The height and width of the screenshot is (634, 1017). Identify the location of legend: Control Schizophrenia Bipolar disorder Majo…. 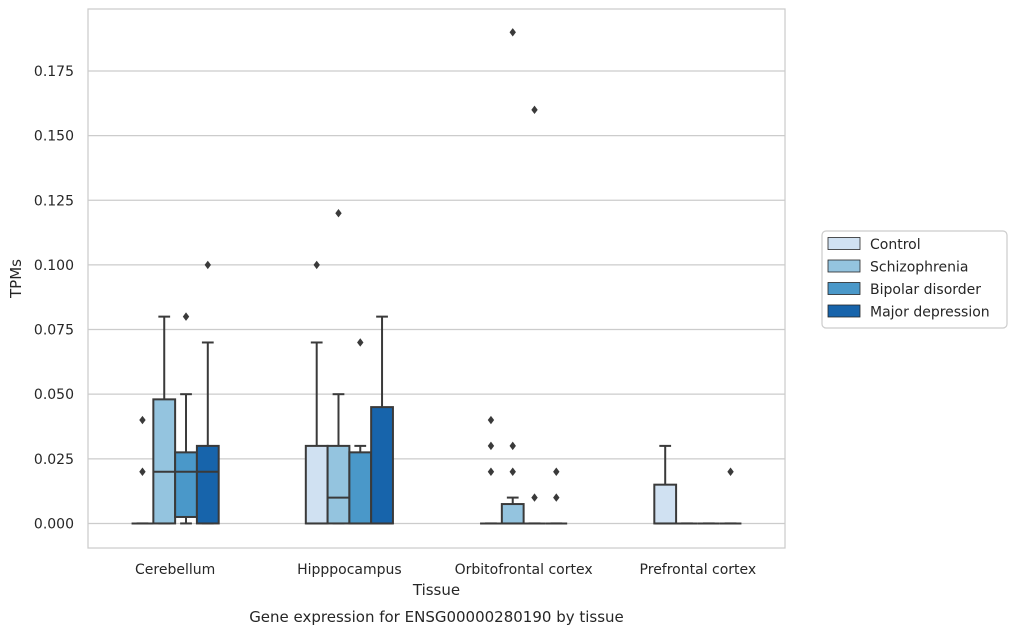
(914, 279).